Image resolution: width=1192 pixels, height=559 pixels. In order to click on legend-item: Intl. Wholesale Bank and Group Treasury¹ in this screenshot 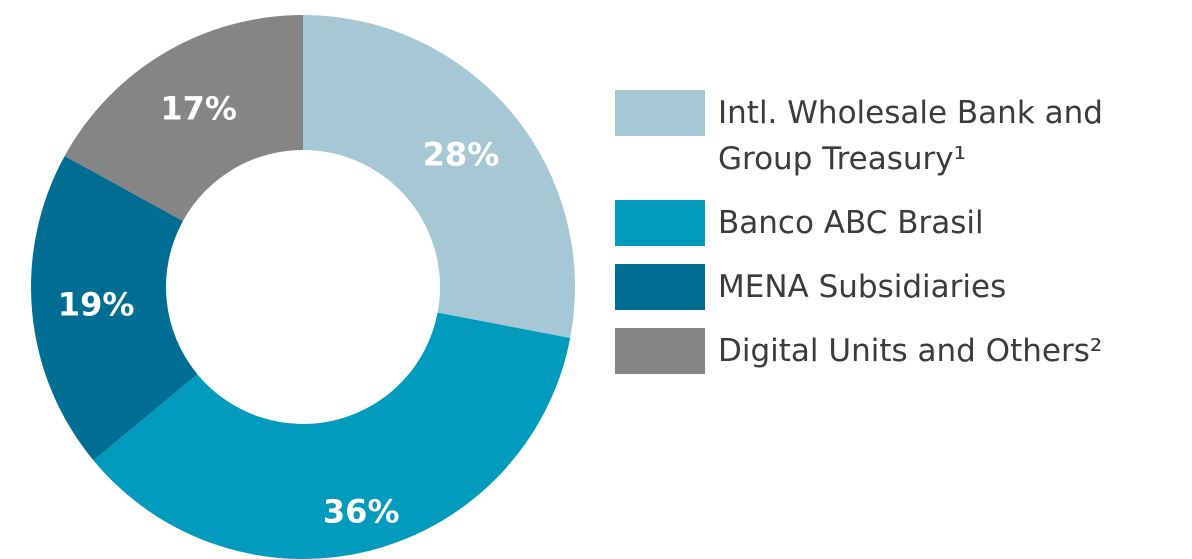, I will do `click(903, 136)`.